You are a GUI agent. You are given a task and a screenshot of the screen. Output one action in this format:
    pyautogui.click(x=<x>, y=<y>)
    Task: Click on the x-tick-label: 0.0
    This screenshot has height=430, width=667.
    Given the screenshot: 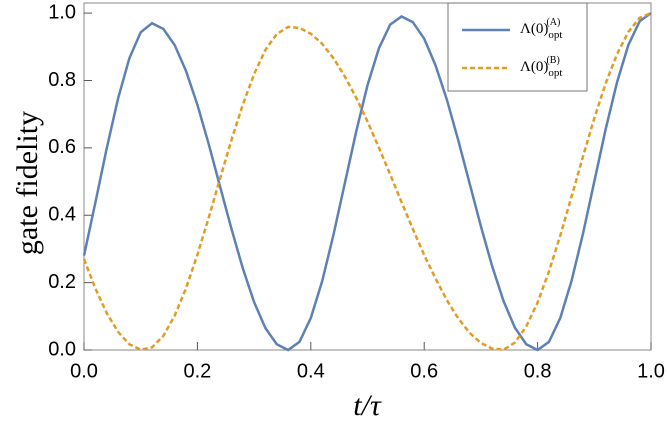 What is the action you would take?
    pyautogui.click(x=84, y=371)
    